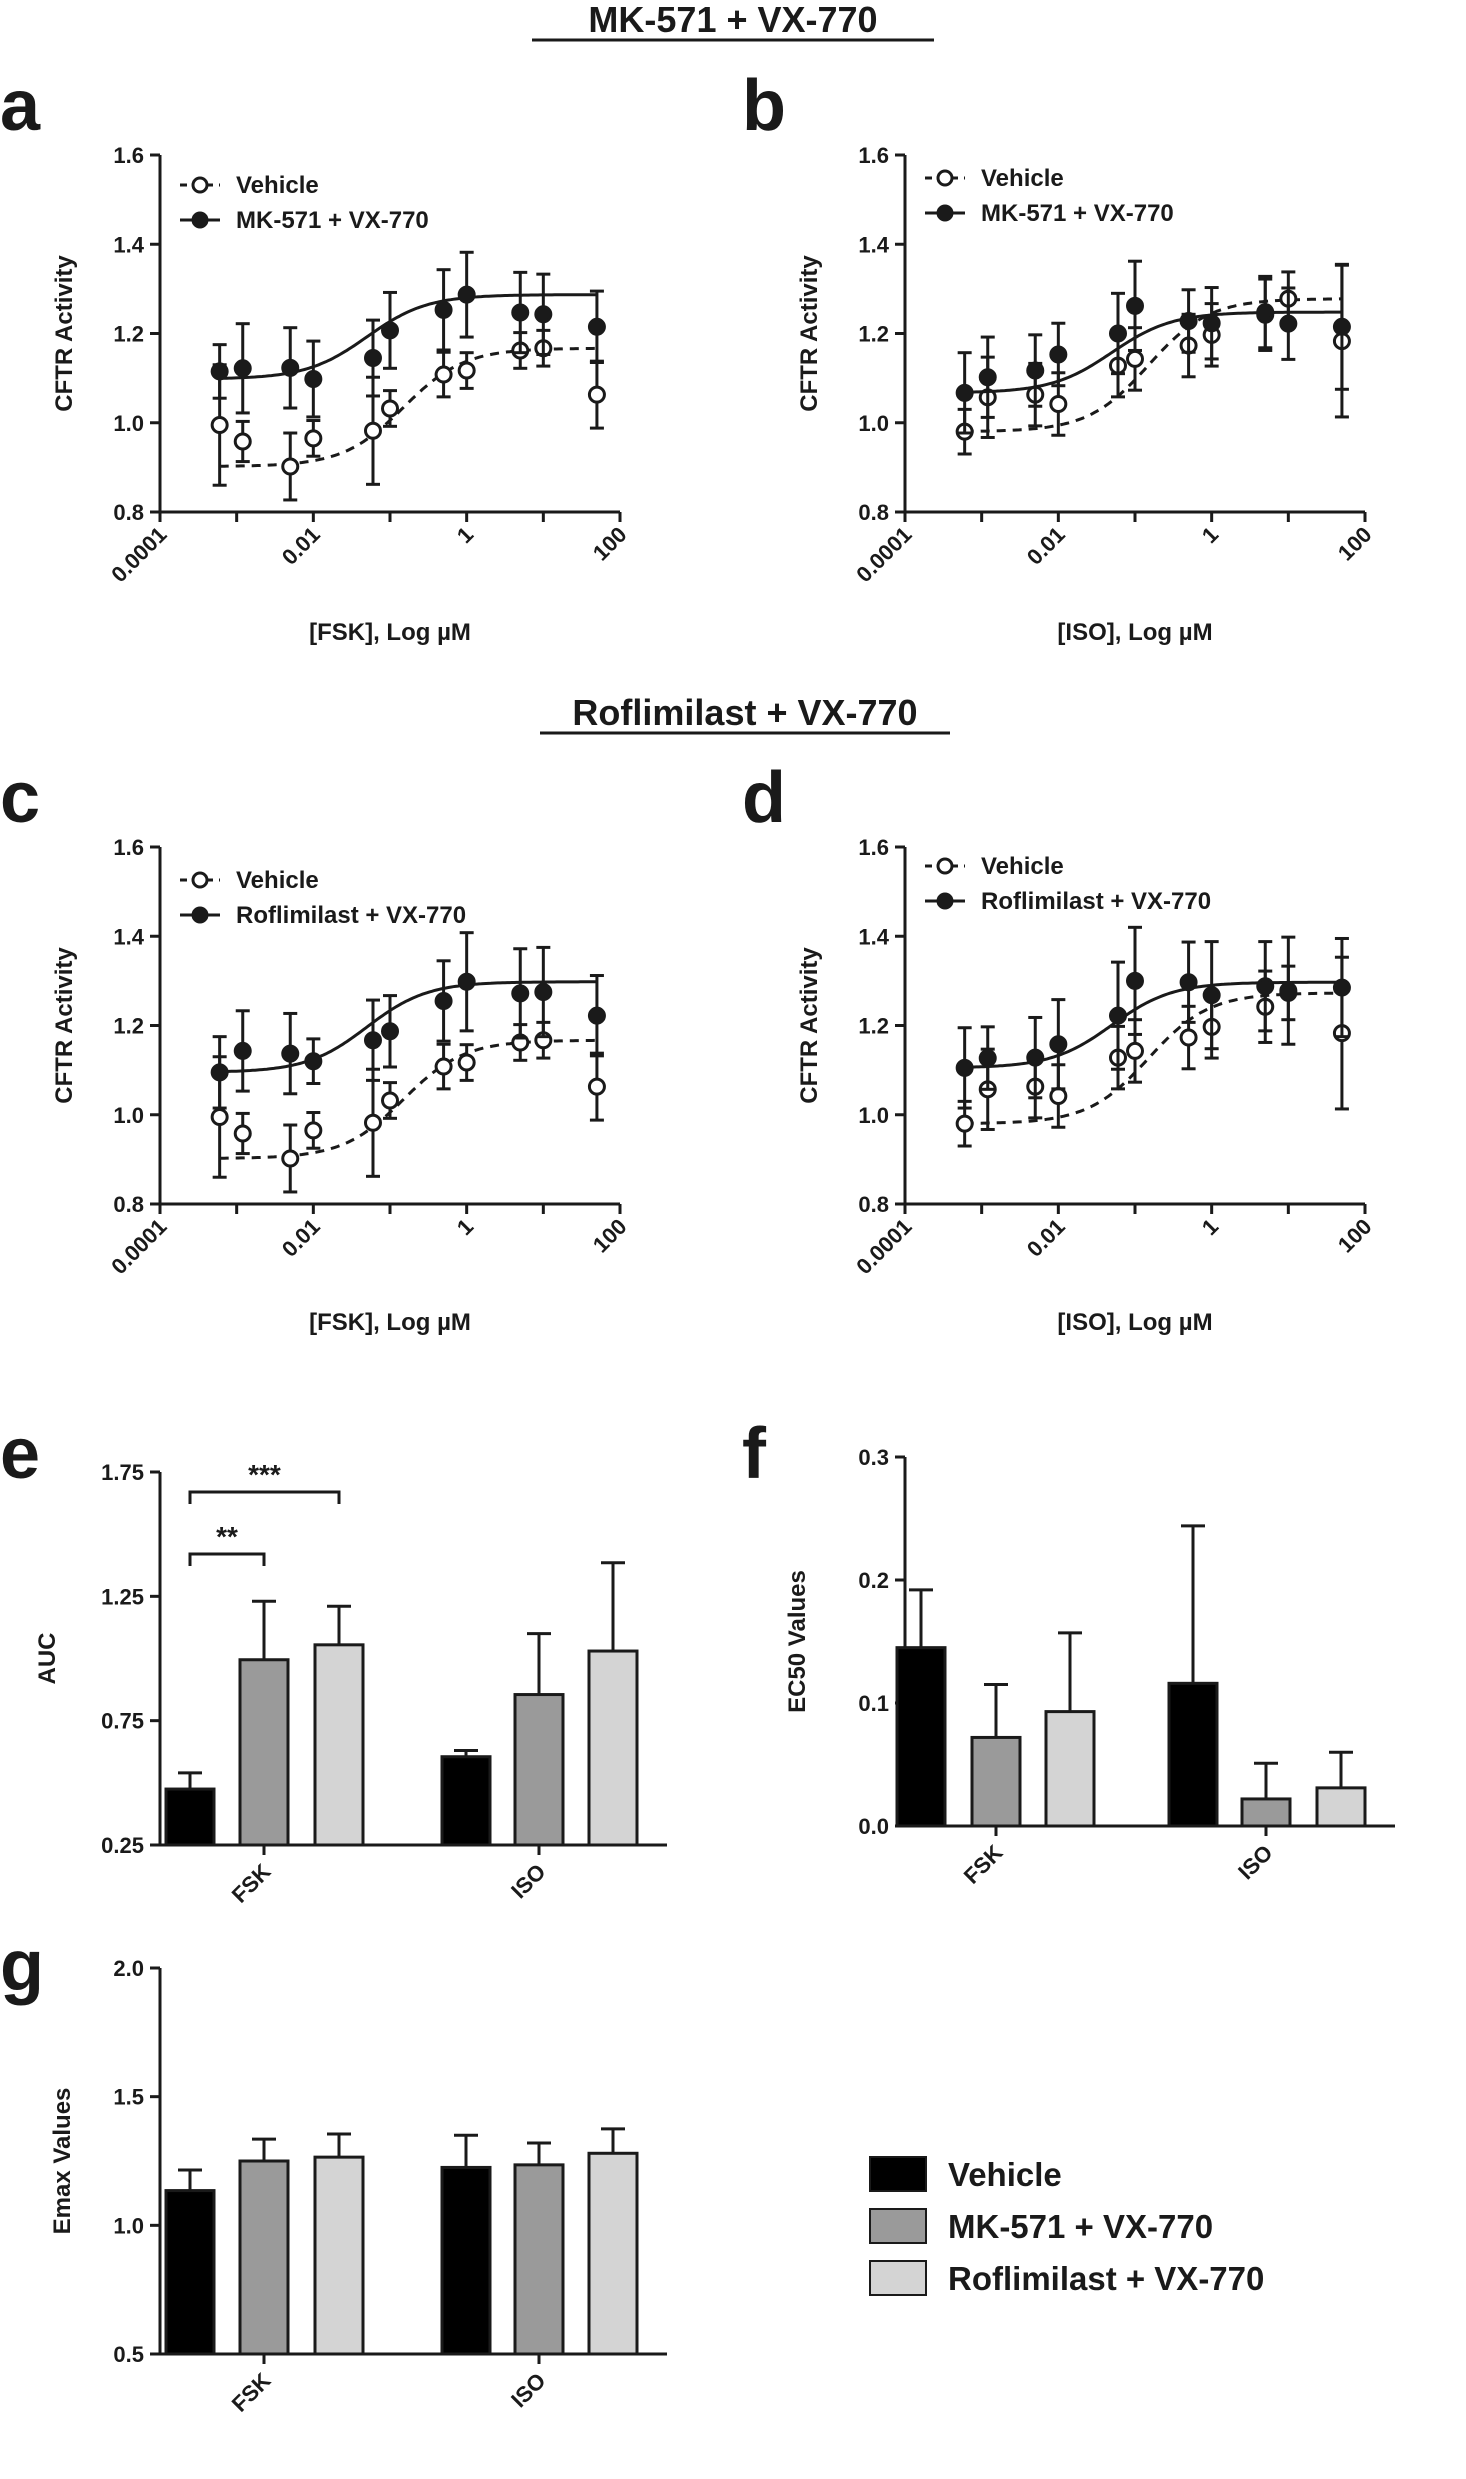  I want to click on y-tick-label: 0.75, so click(122, 1721).